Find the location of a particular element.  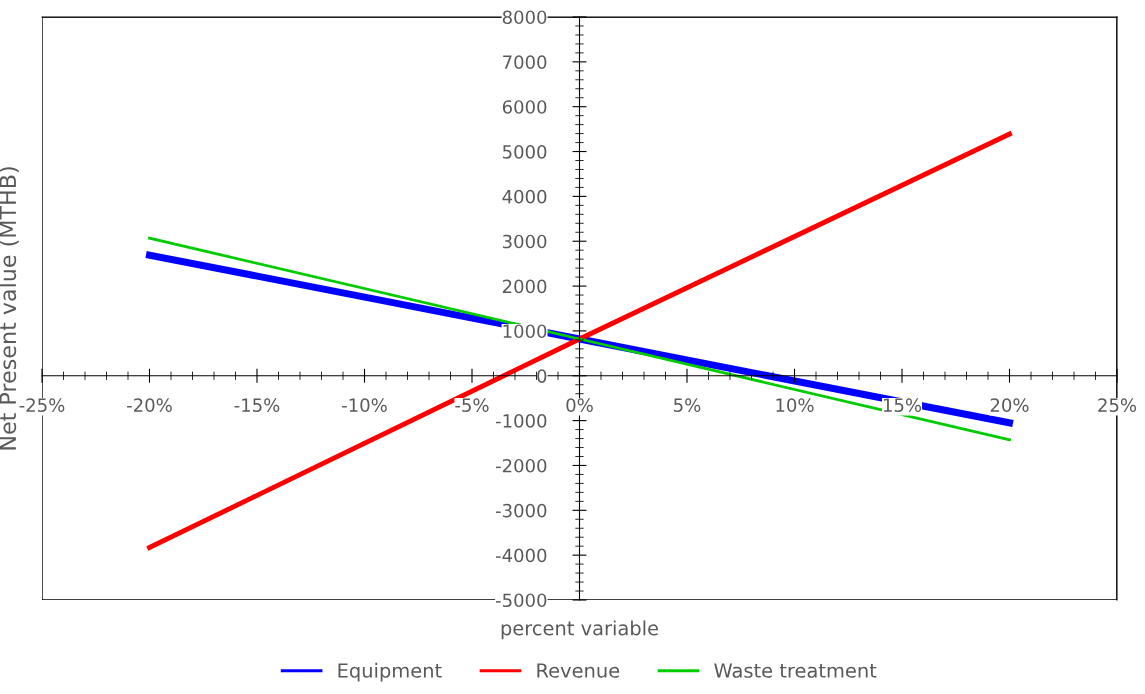

y-tick-label: 2000 is located at coordinates (524, 286).